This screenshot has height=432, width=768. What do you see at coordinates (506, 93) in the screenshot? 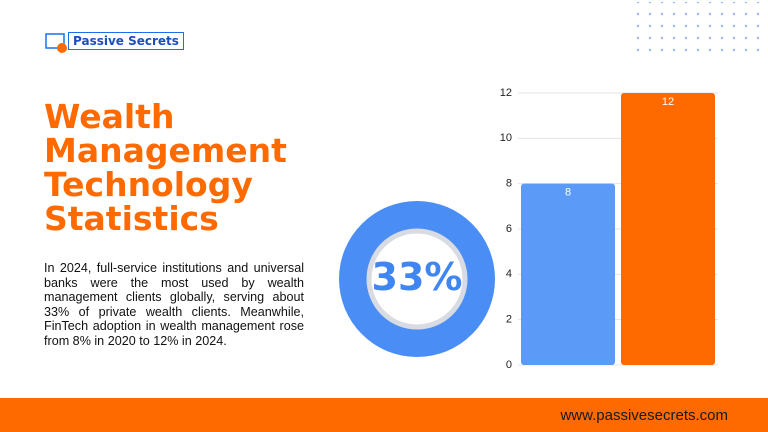
I see `y-tick-label: 12` at bounding box center [506, 93].